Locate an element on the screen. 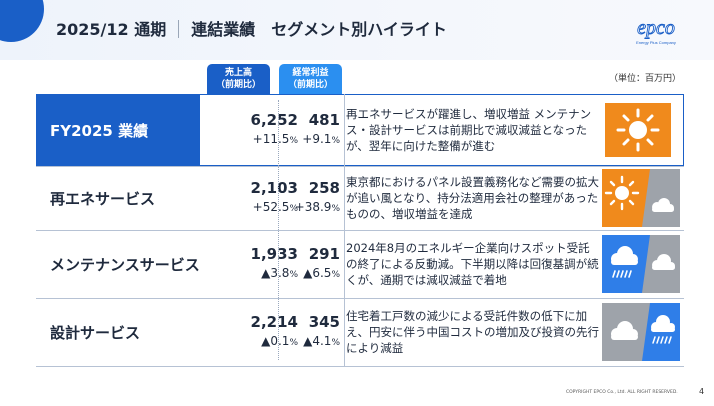  sales-cell: 2,103 +52.5% is located at coordinates (252, 198).